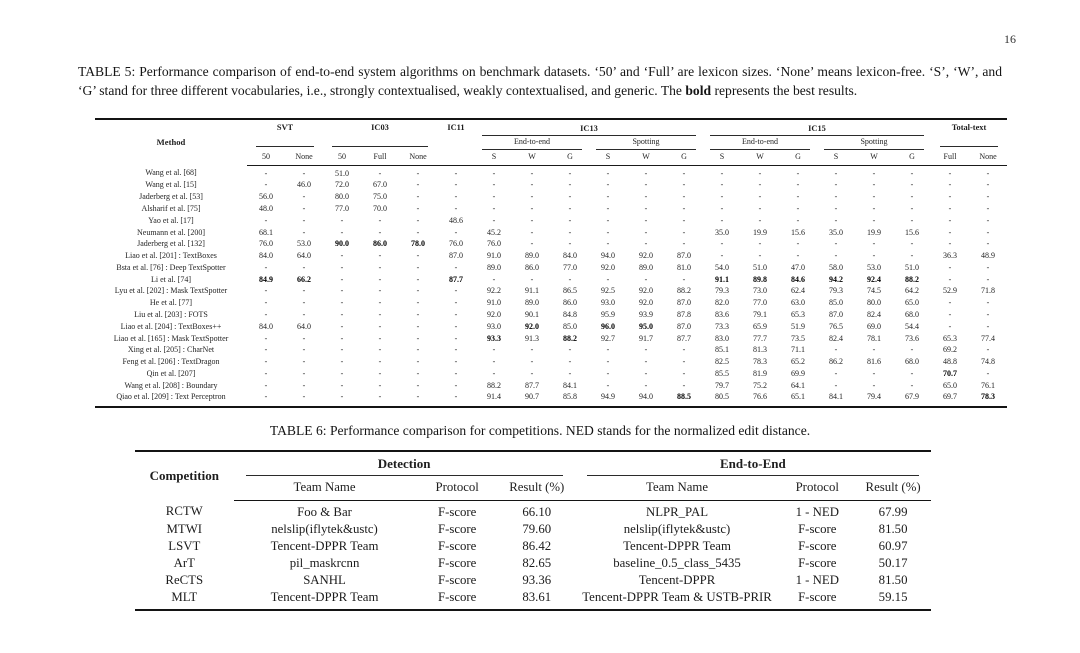 This screenshot has height=653, width=1080. I want to click on value-cell: 82.0, so click(722, 303).